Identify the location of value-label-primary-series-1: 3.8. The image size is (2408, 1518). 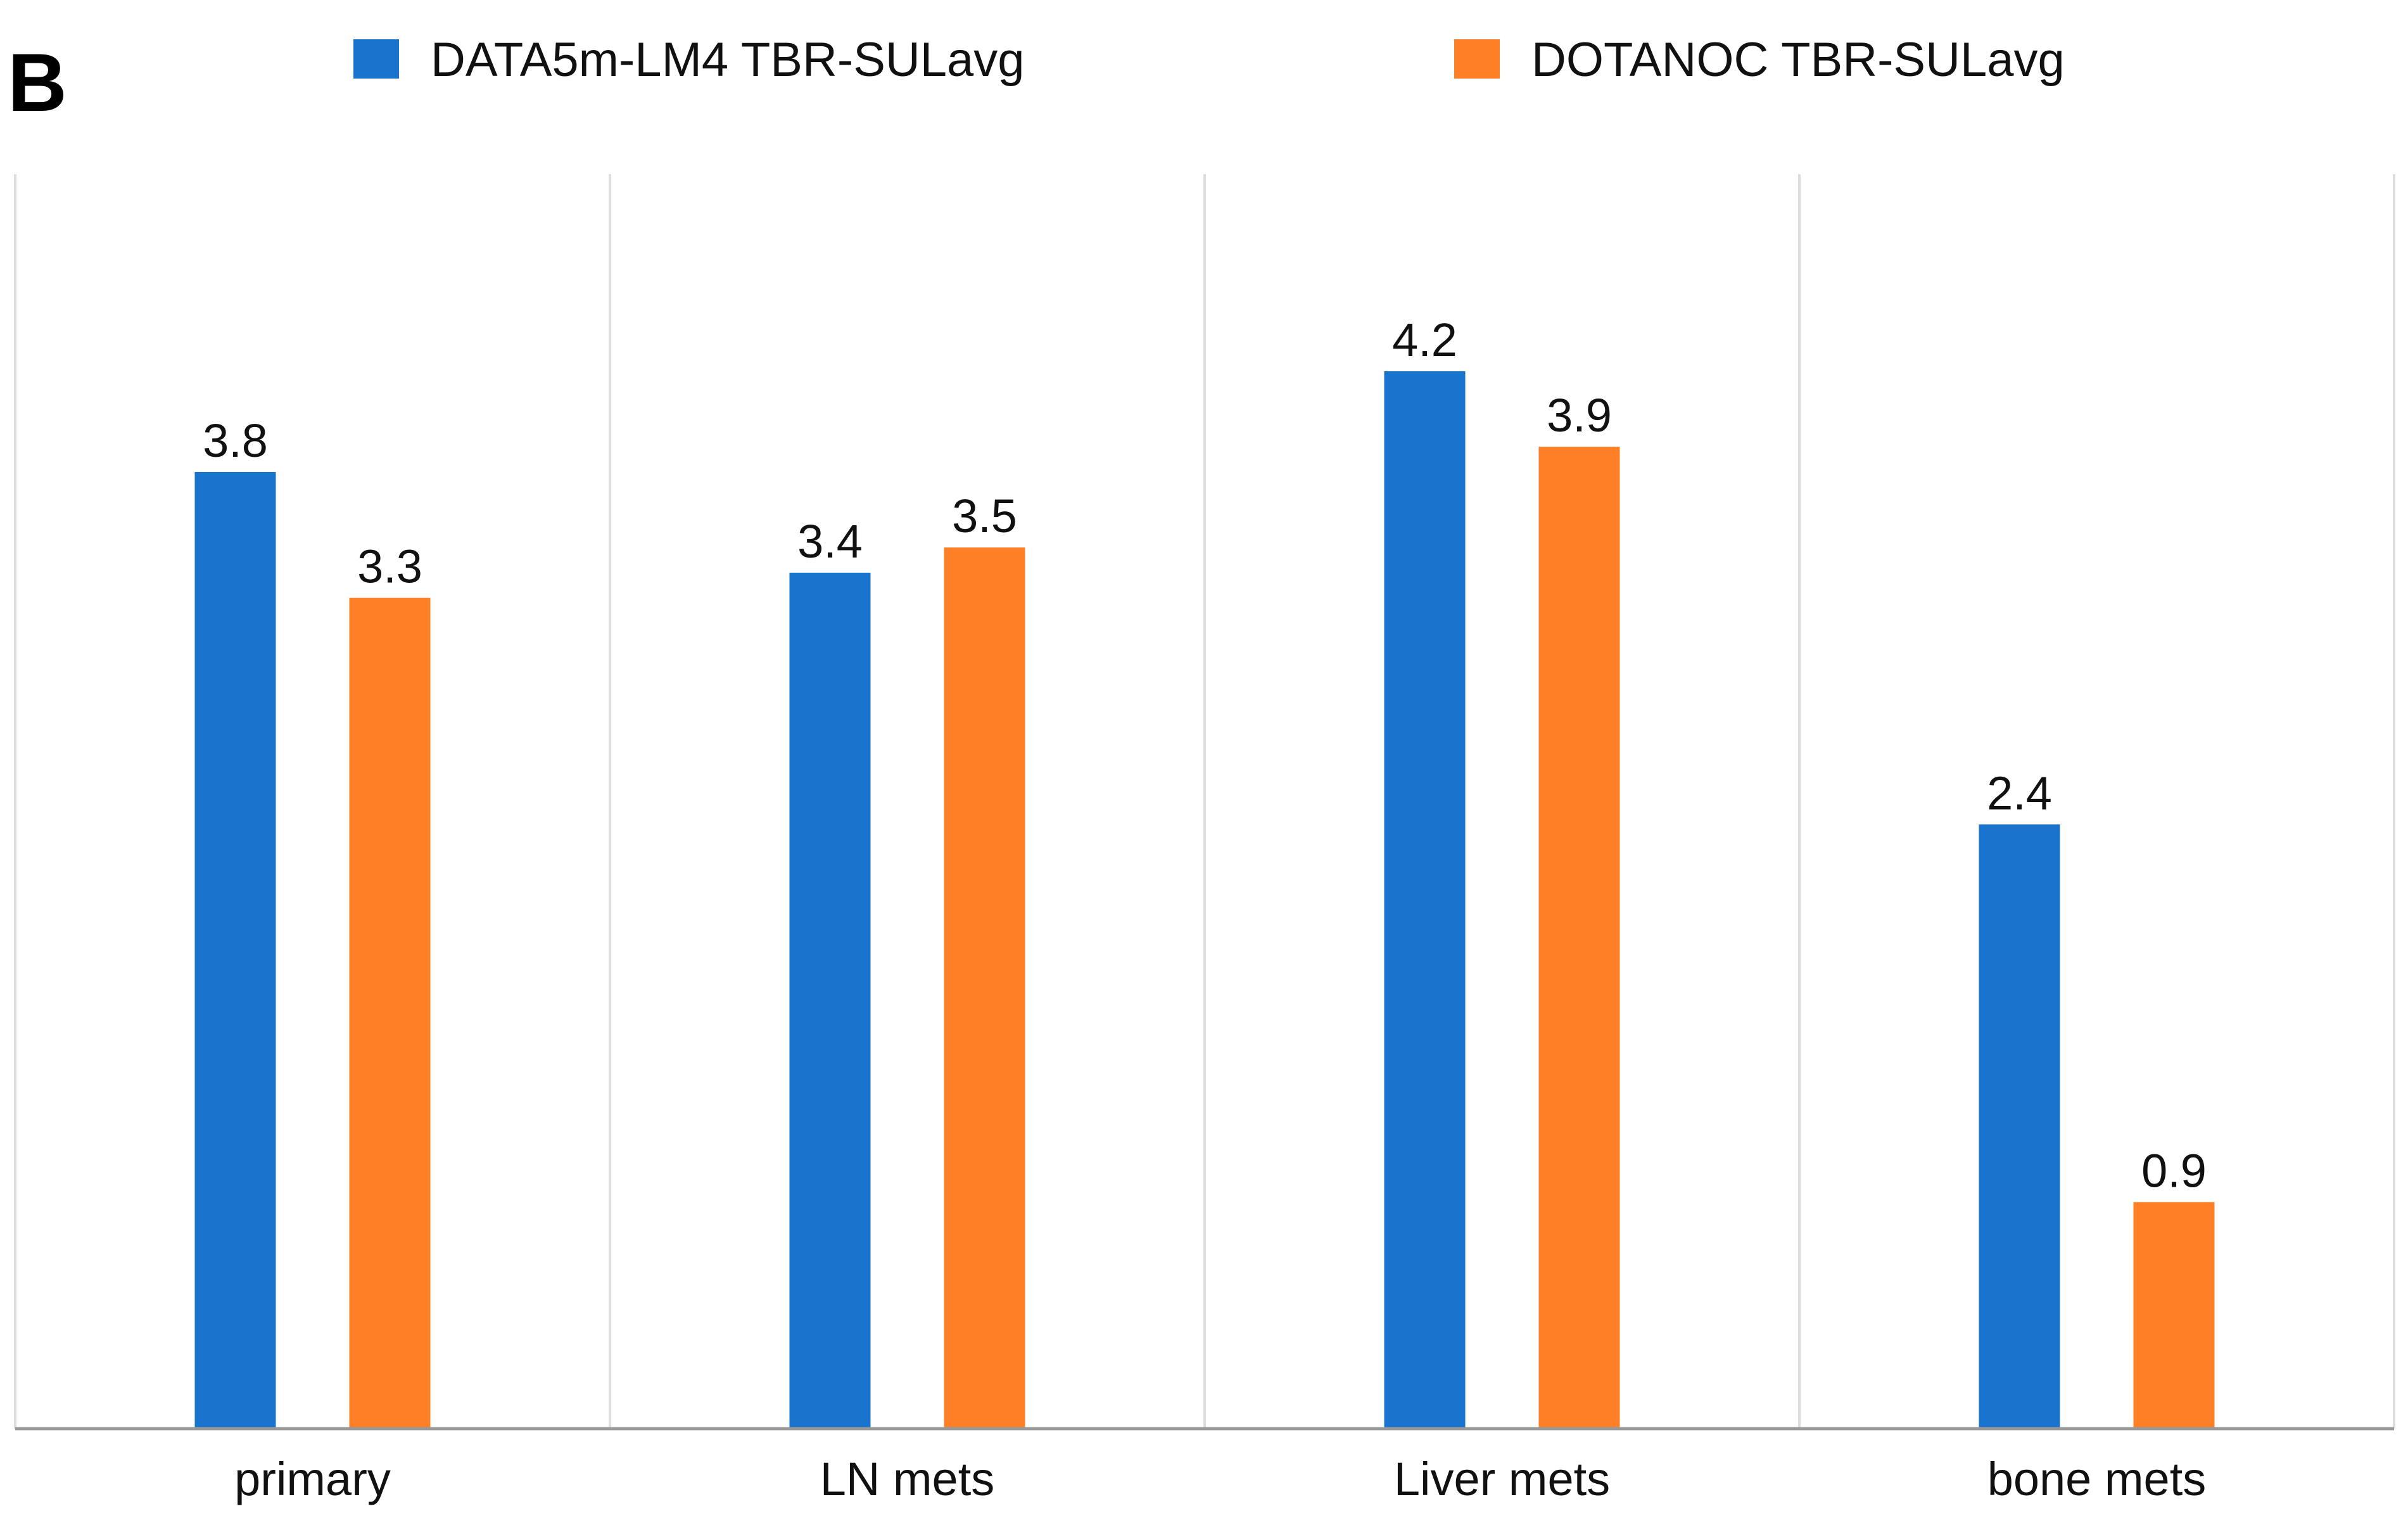
(235, 441).